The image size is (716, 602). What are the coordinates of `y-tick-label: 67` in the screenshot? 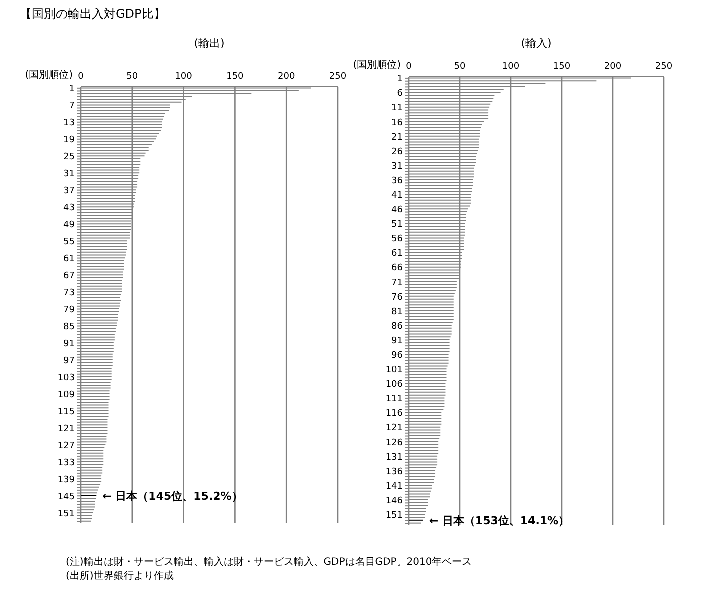 It's located at (69, 276).